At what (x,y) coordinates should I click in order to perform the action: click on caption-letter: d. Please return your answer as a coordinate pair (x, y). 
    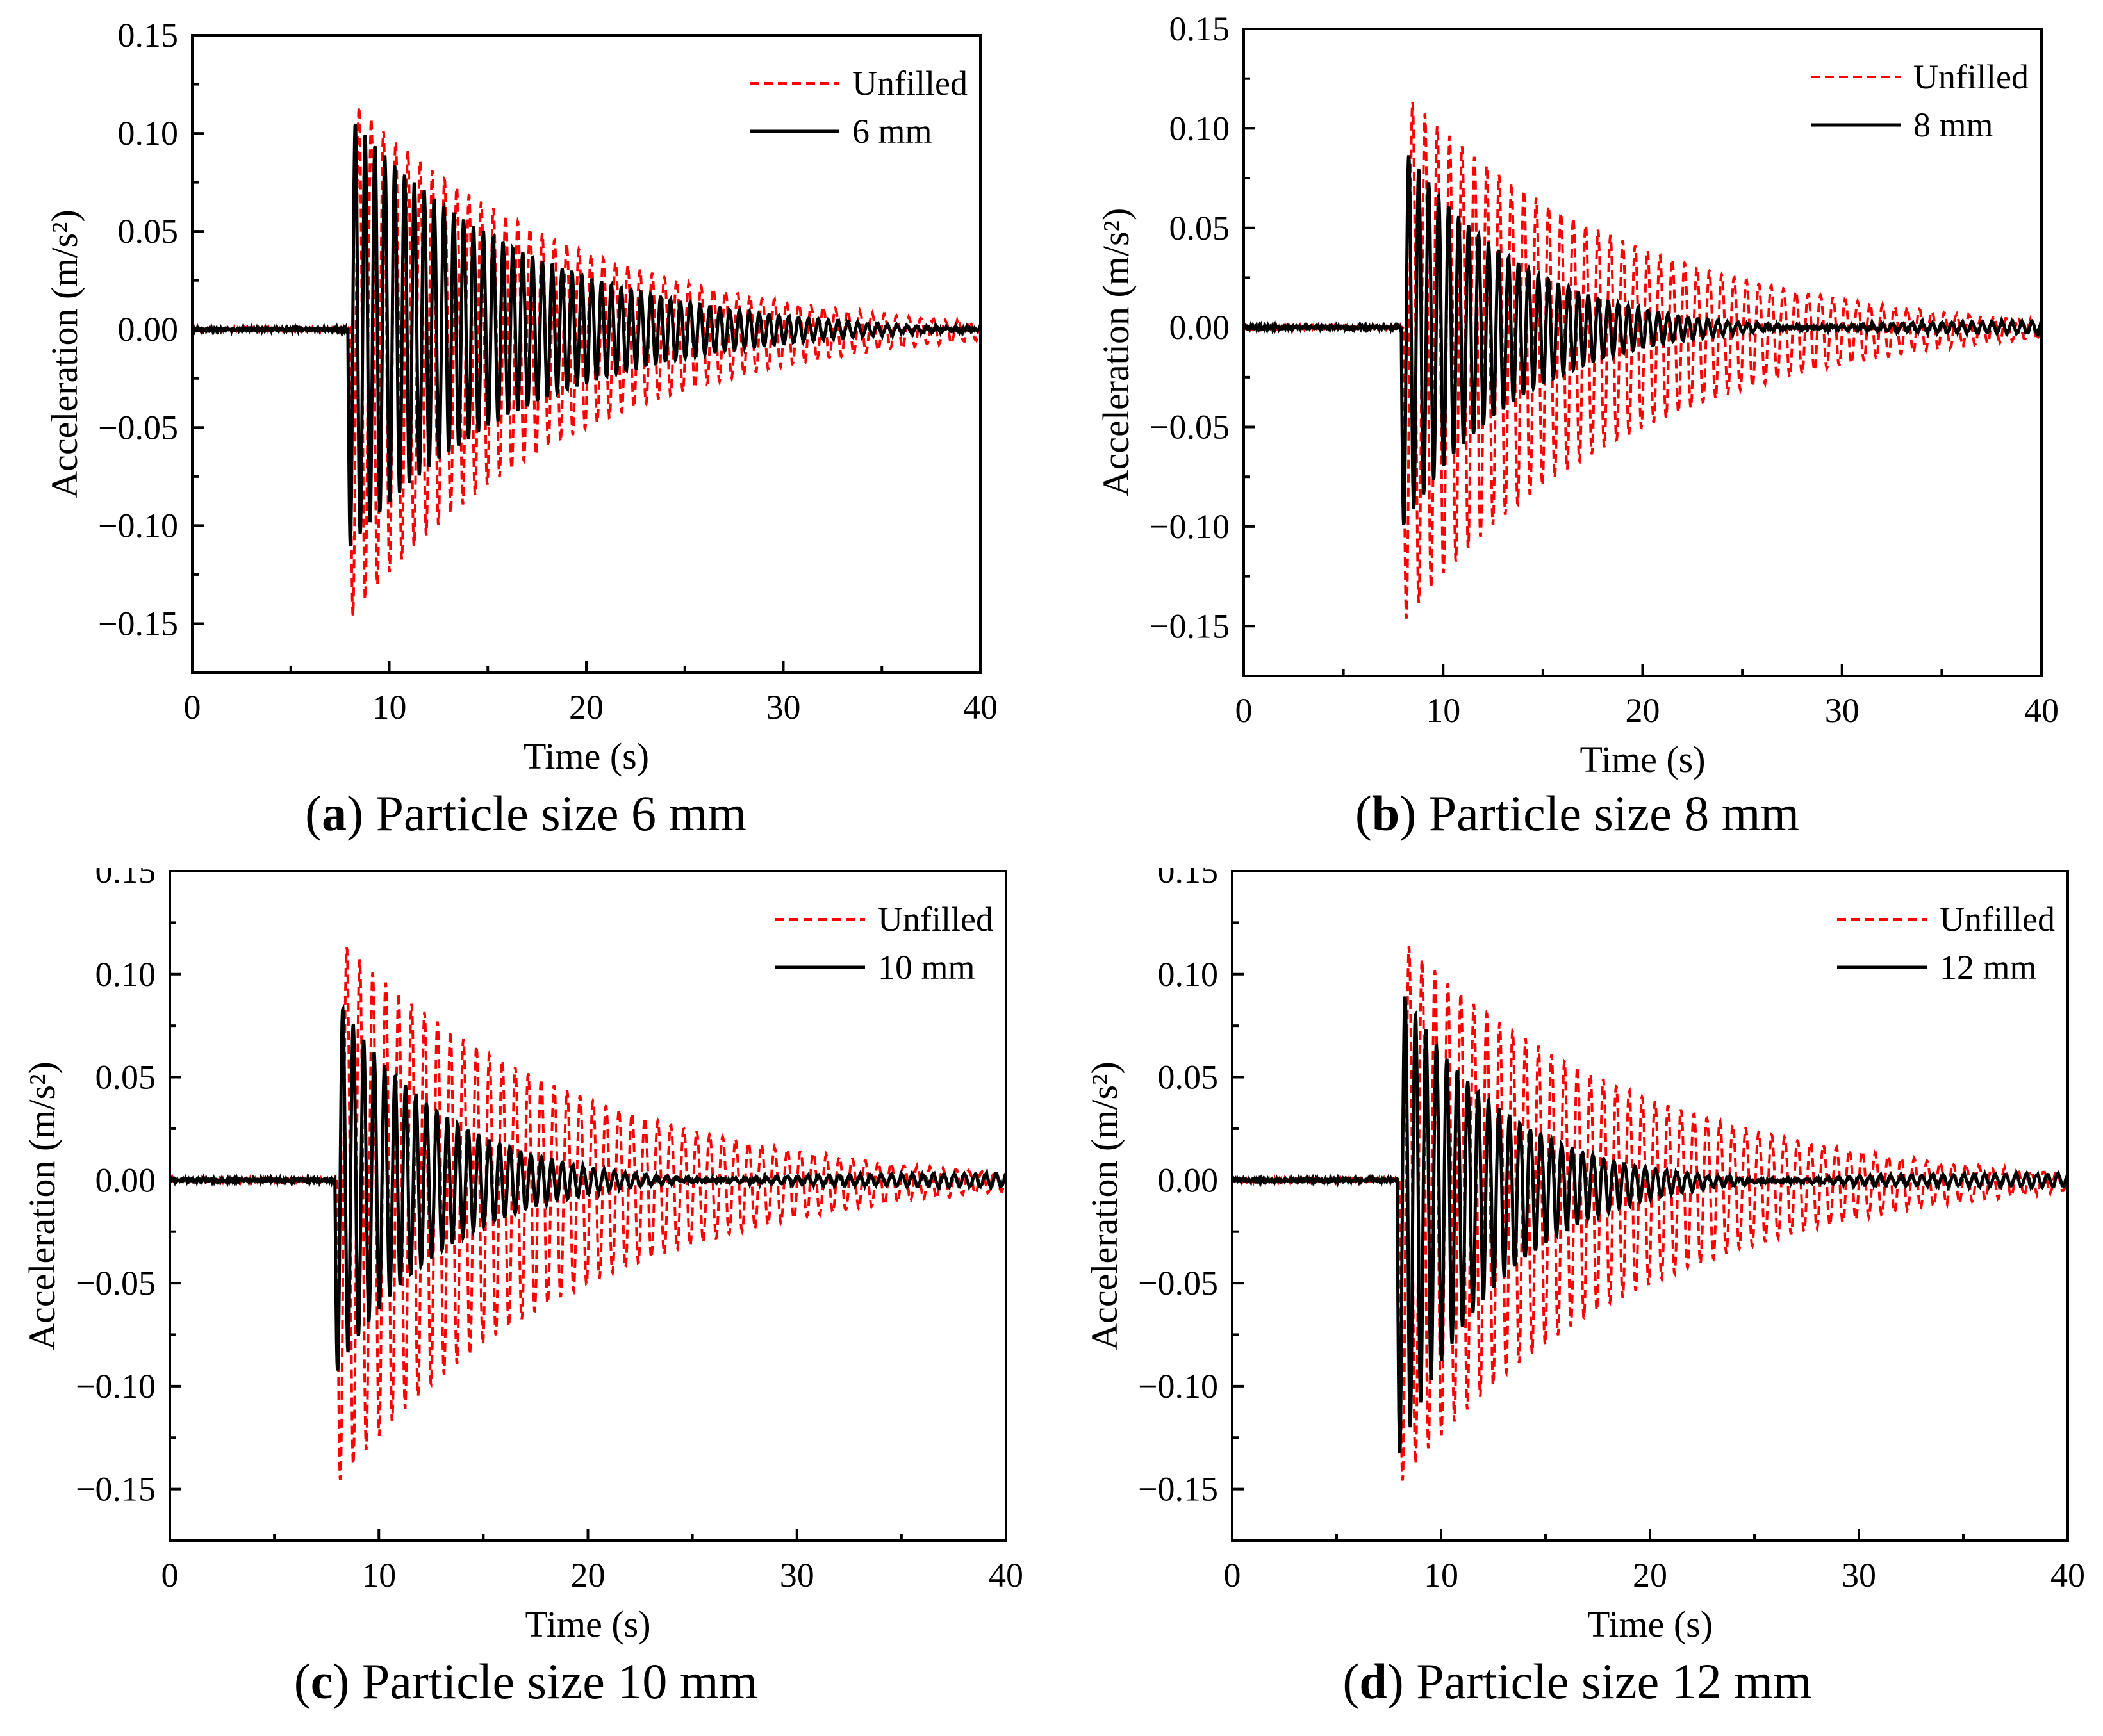
    Looking at the image, I should click on (1373, 1681).